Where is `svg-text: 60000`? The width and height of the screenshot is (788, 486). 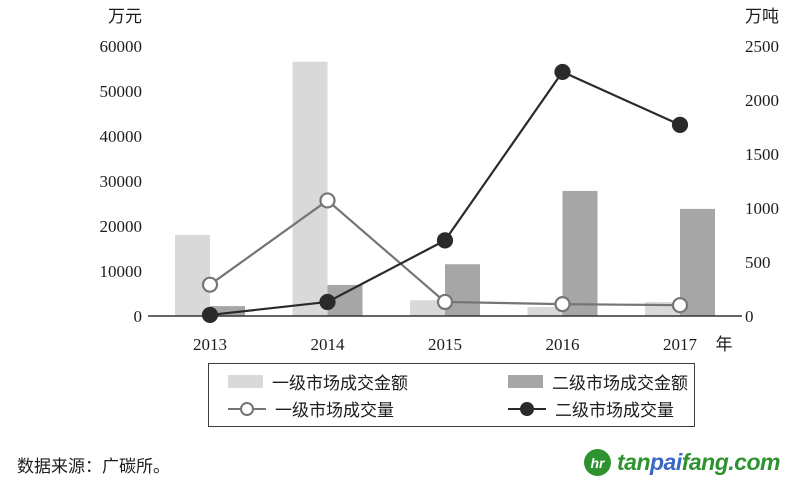
svg-text: 60000 is located at coordinates (121, 46).